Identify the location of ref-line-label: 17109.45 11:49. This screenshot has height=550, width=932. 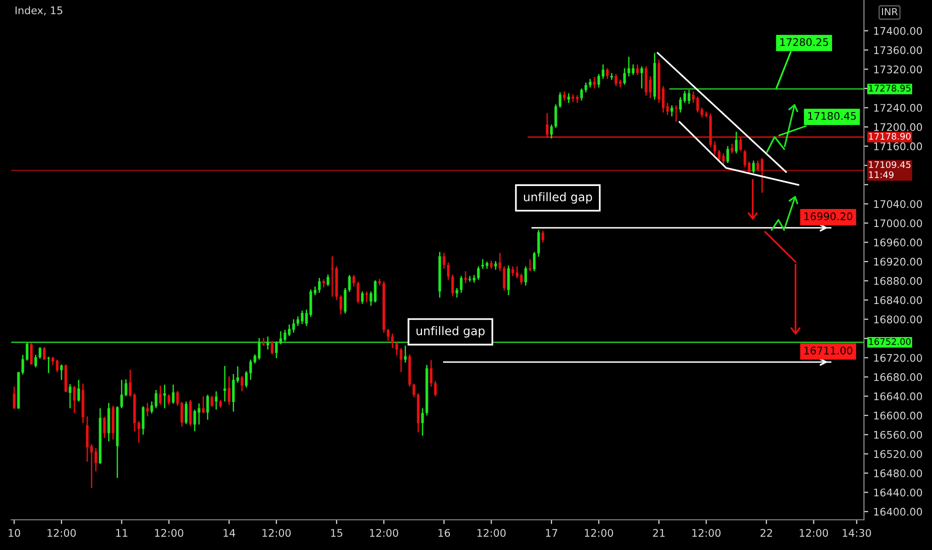
(889, 169).